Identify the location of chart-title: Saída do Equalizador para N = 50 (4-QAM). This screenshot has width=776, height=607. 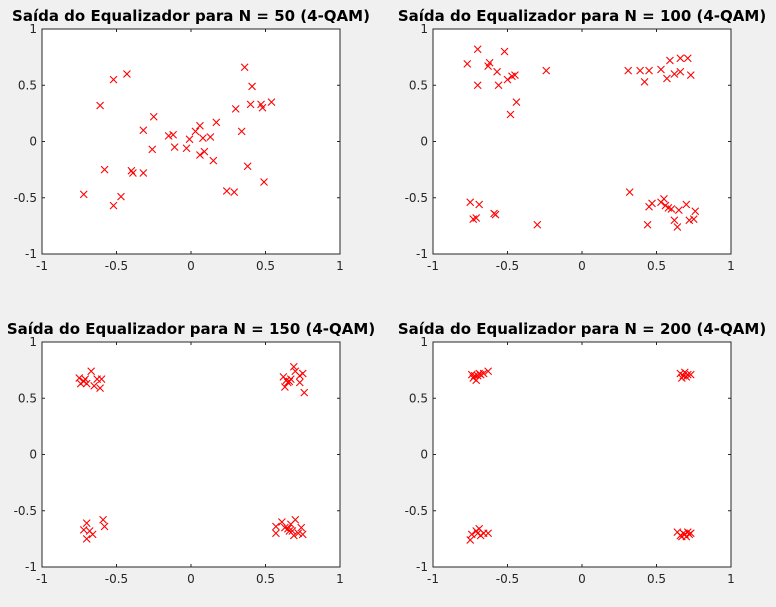
(191, 16).